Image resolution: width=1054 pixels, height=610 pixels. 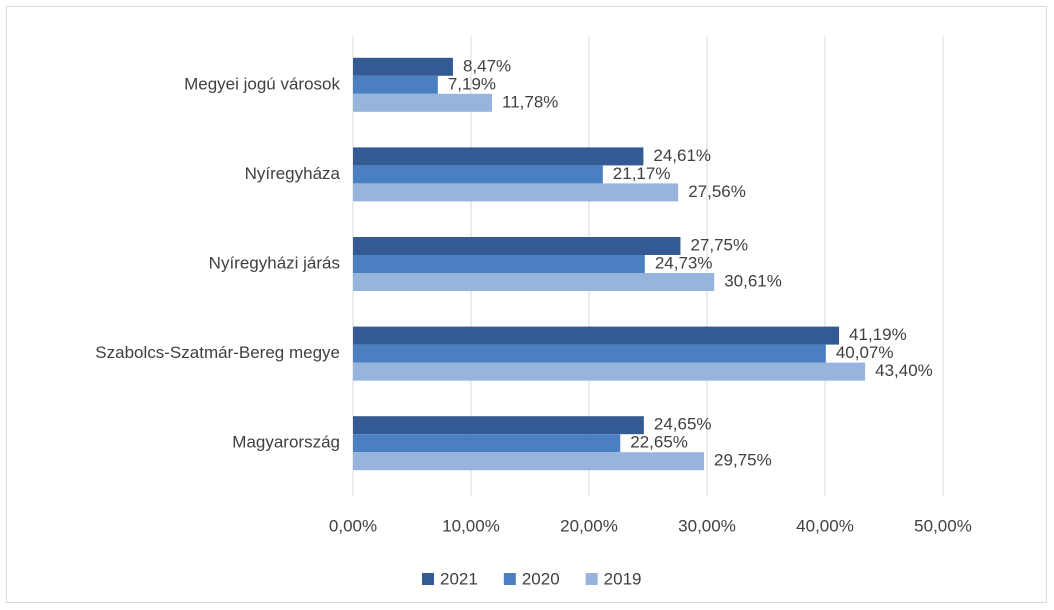 I want to click on data-label: 22,65%, so click(x=659, y=442).